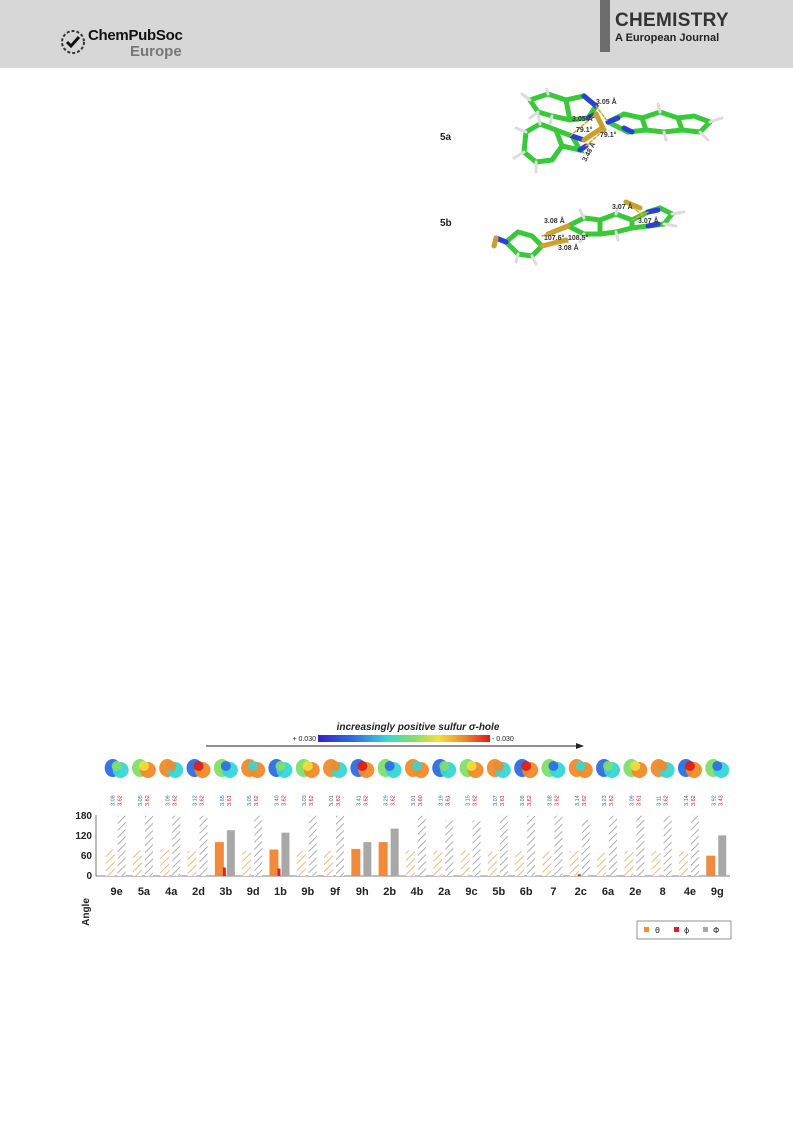 This screenshot has width=793, height=1121. What do you see at coordinates (716, 930) in the screenshot?
I see `legend-label-Phi: Φ` at bounding box center [716, 930].